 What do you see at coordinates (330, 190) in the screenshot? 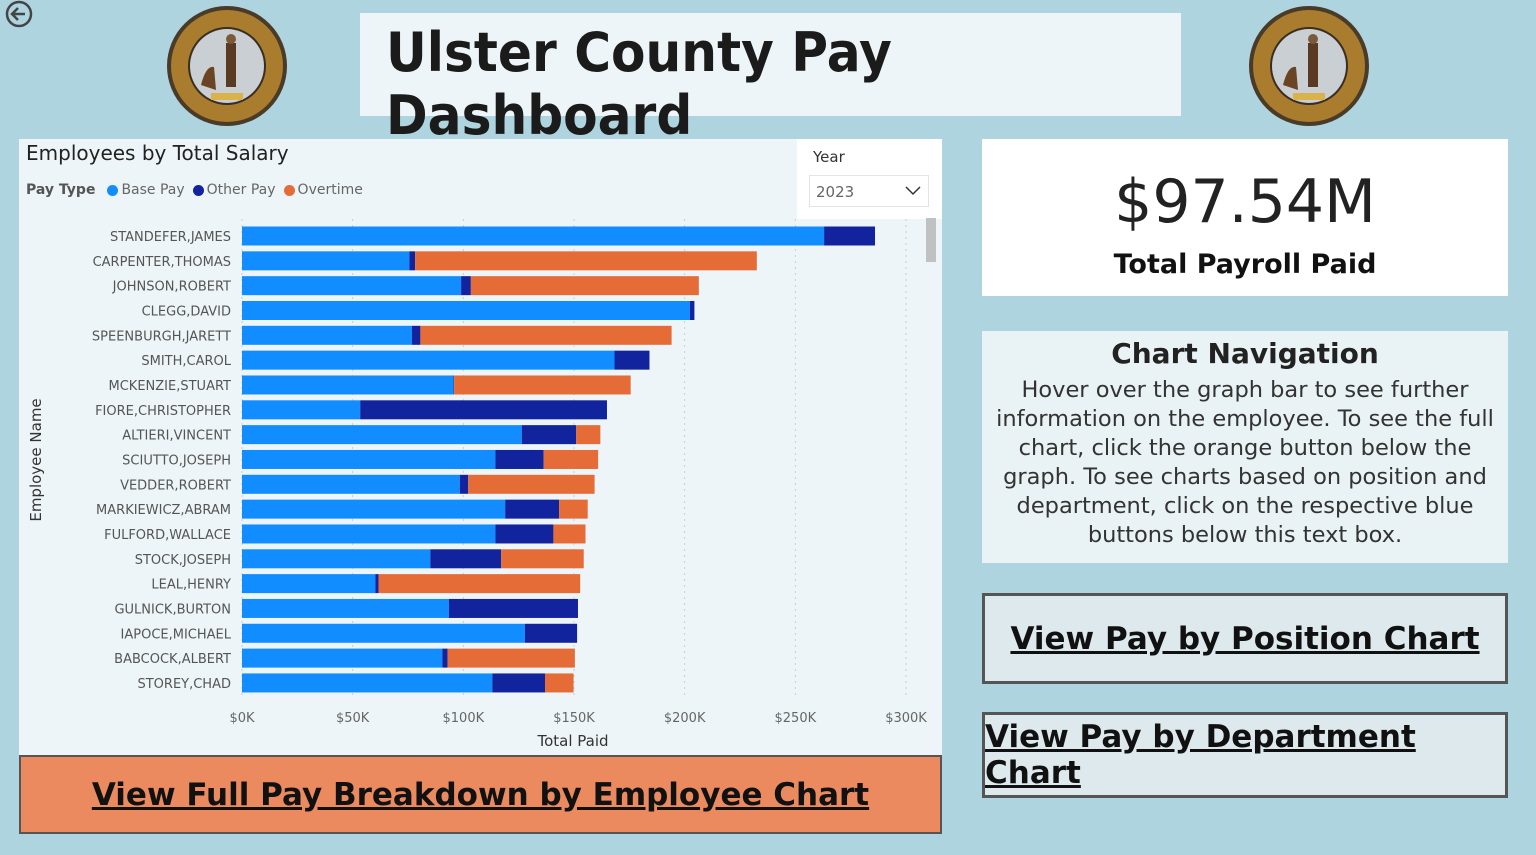
I see `legend-item-overtime: Overtime` at bounding box center [330, 190].